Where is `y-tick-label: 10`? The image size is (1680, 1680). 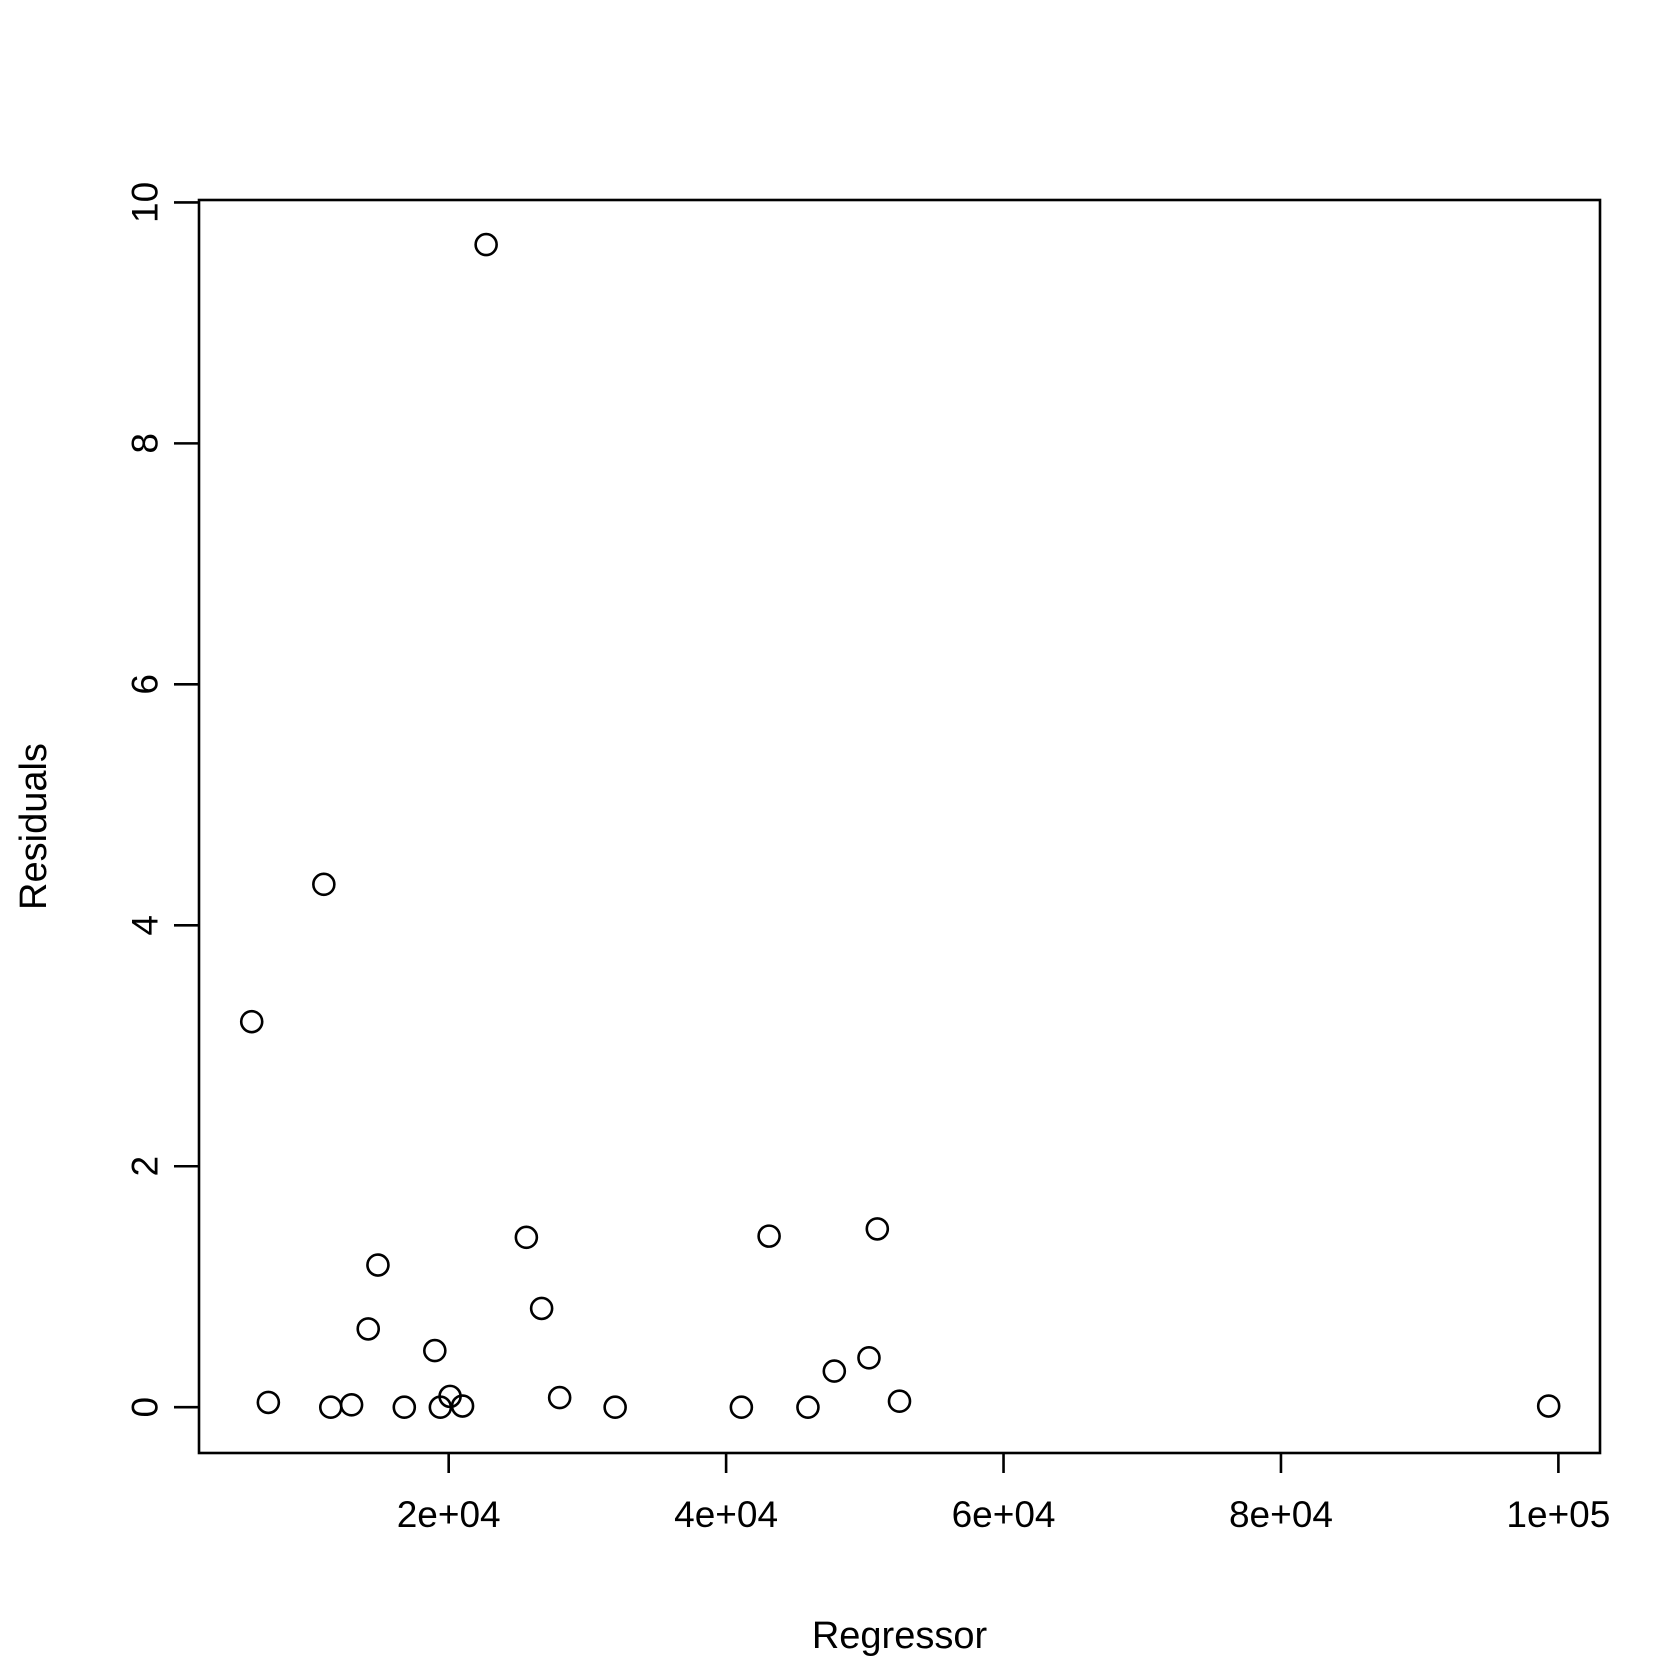 y-tick-label: 10 is located at coordinates (145, 202).